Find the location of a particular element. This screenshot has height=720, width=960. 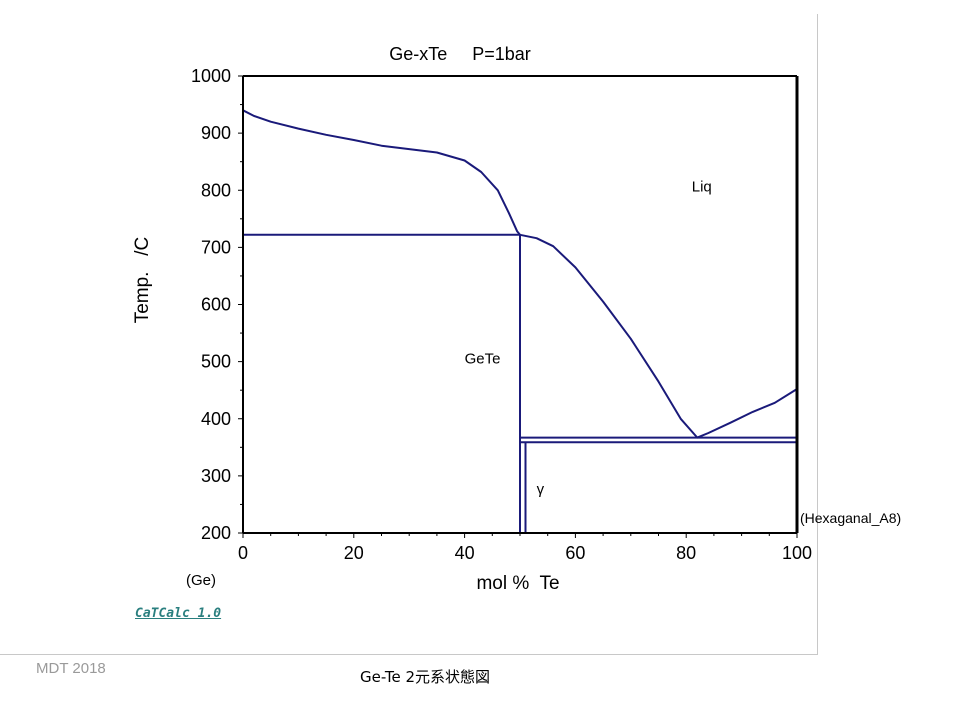

x-tick-label: 80 is located at coordinates (686, 553).